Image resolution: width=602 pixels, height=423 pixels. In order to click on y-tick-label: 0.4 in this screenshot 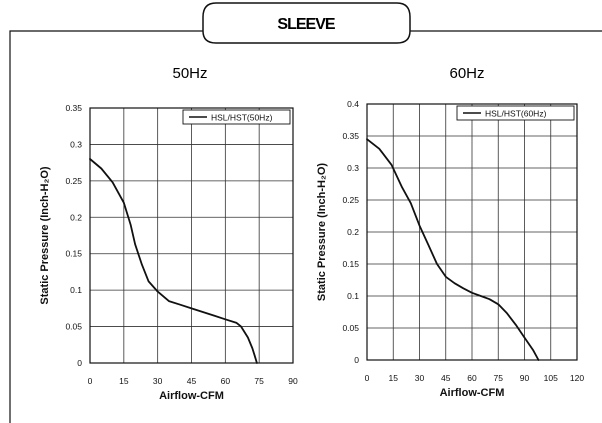, I will do `click(353, 104)`.